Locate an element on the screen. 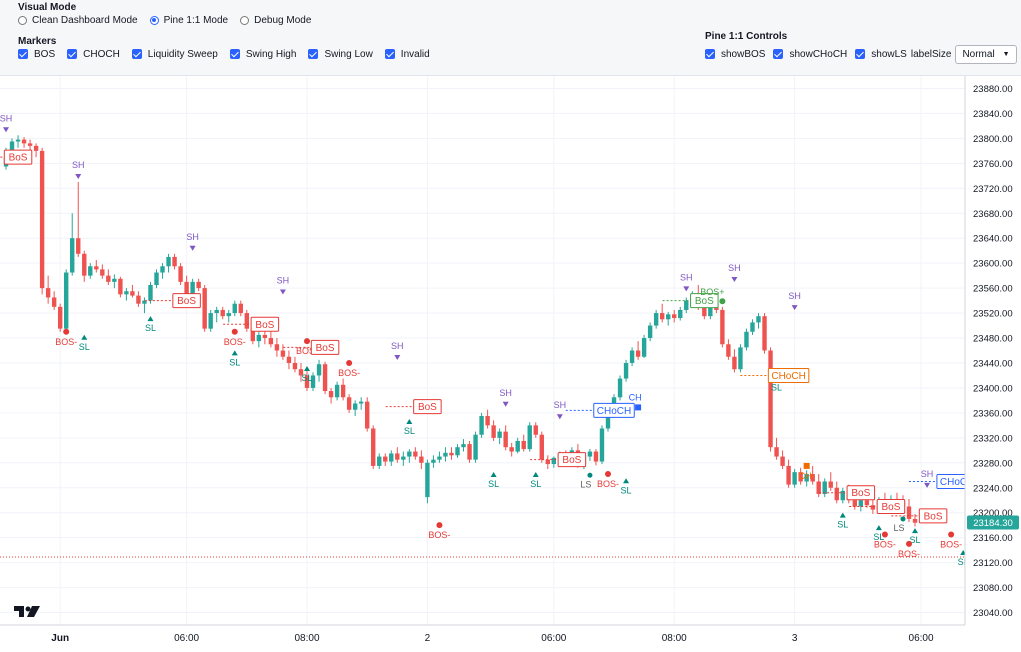 This screenshot has width=1021, height=652. marker-liquidity-sweep: Liquidity Sweep is located at coordinates (174, 54).